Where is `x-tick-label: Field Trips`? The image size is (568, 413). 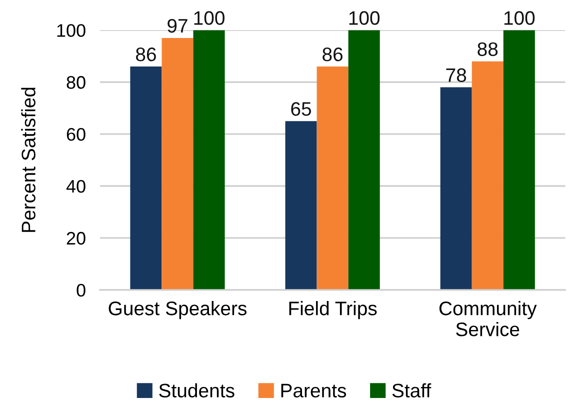 x-tick-label: Field Trips is located at coordinates (333, 310).